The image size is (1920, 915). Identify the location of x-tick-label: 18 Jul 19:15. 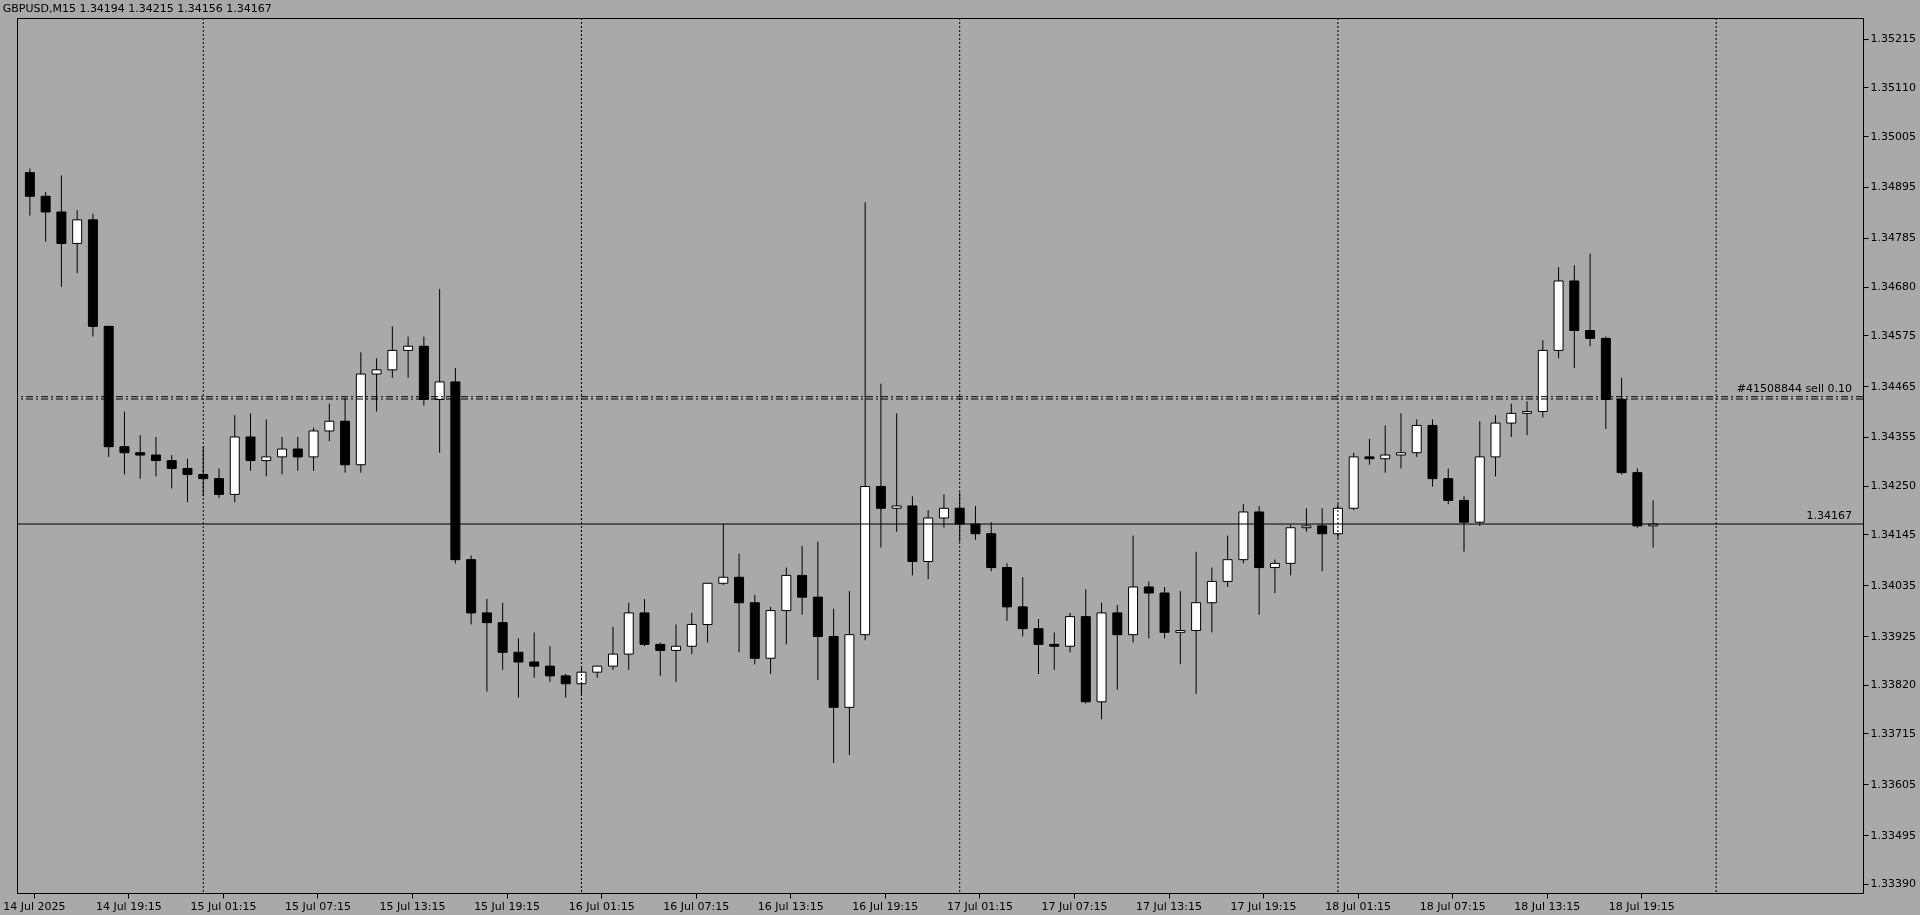
(1641, 906).